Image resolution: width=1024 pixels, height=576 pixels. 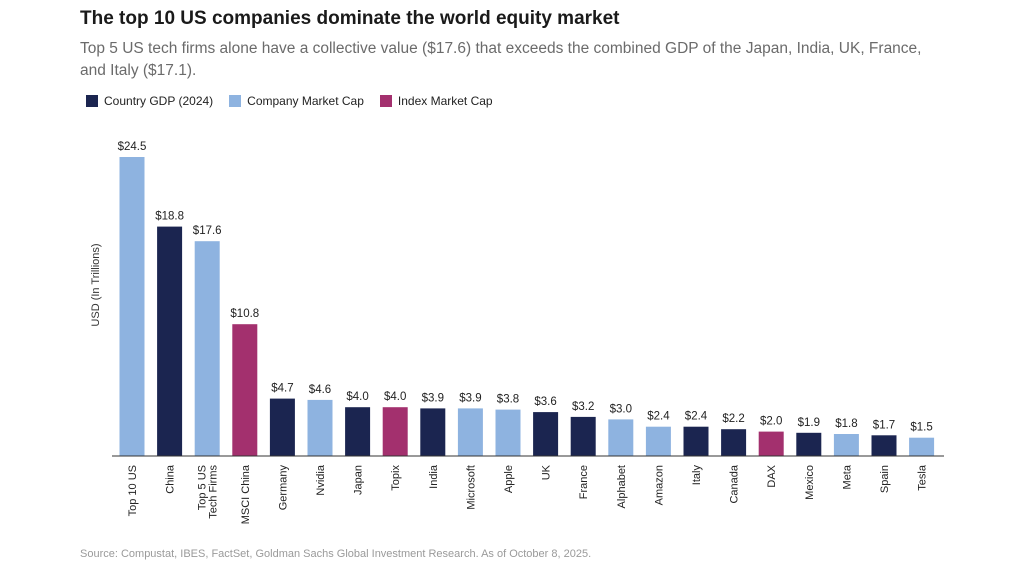 What do you see at coordinates (809, 444) in the screenshot?
I see `bar-mexico` at bounding box center [809, 444].